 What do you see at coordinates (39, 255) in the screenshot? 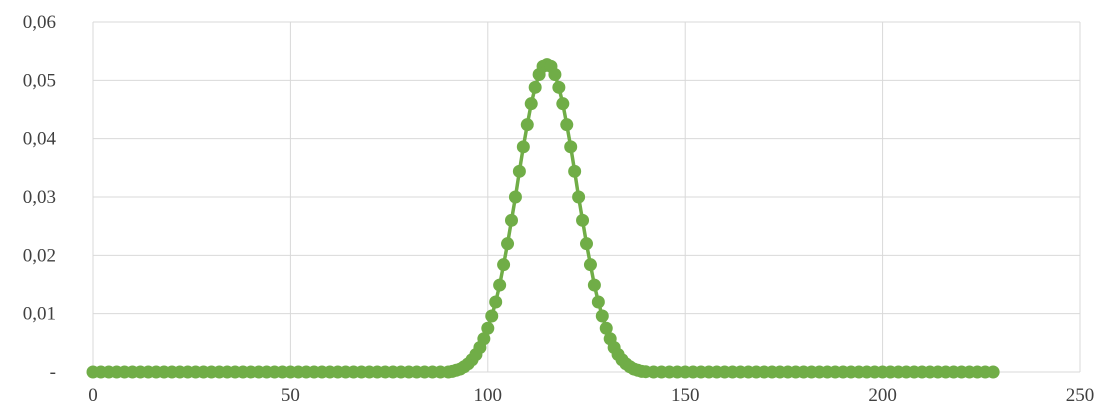
I see `y-tick-label: 0,02` at bounding box center [39, 255].